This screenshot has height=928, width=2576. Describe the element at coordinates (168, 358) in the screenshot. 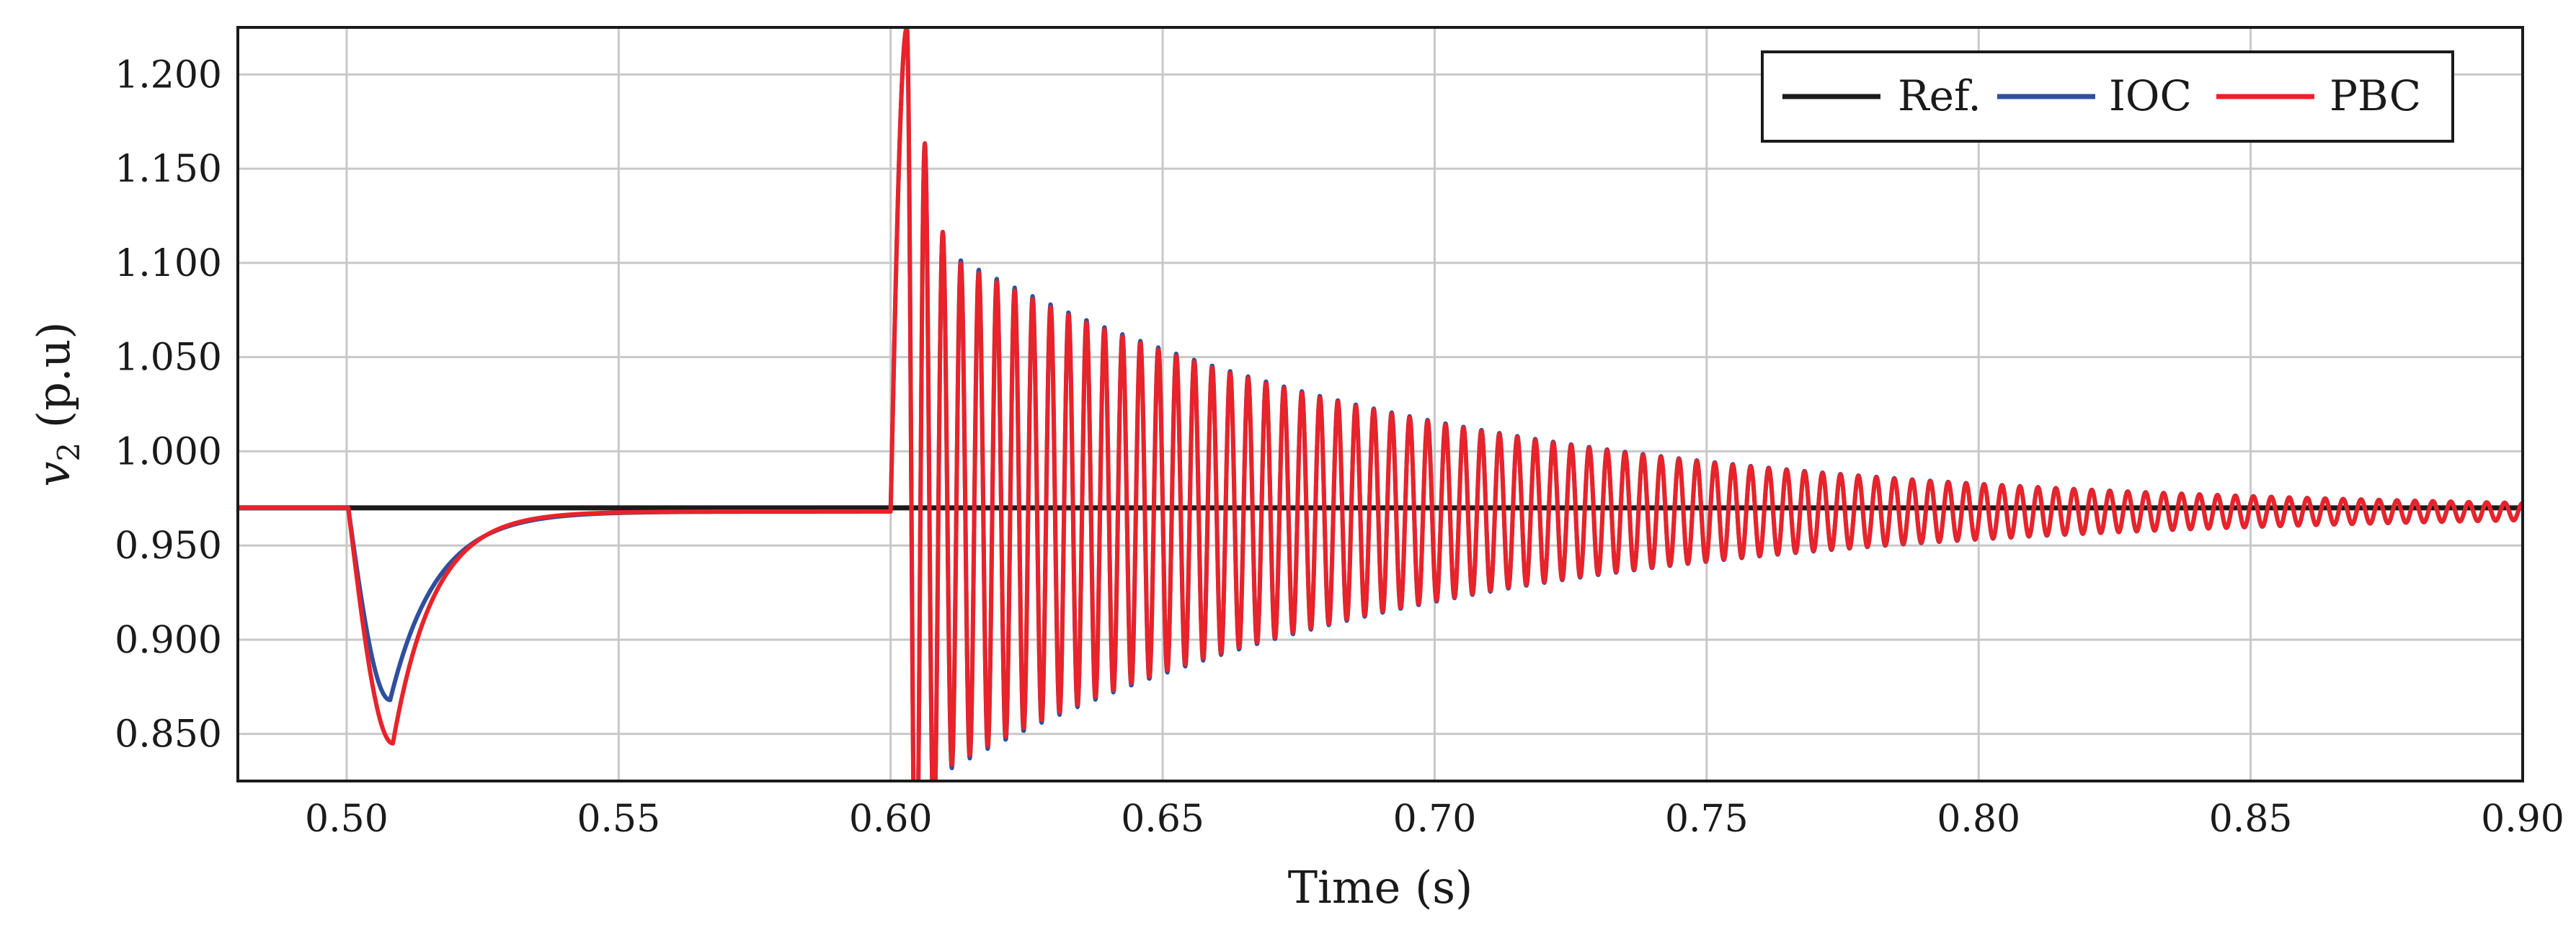

I see `y-tick-label: 1.050` at that location.